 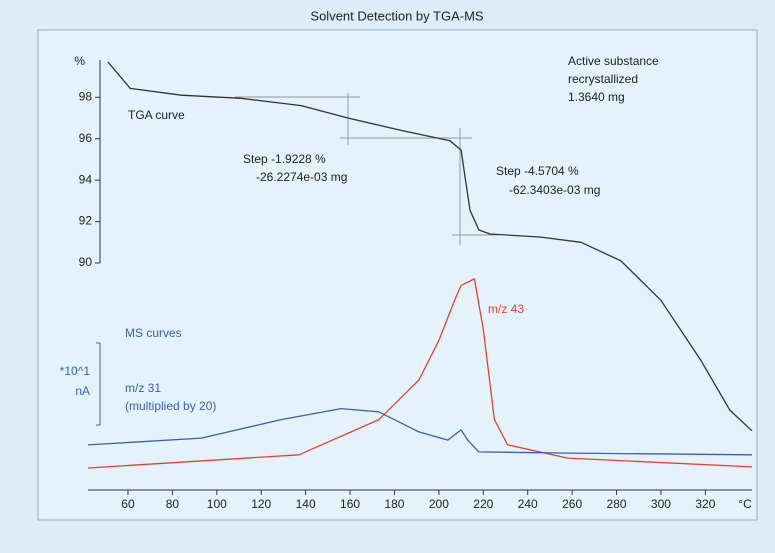 What do you see at coordinates (261, 504) in the screenshot?
I see `x-tick-label: 120` at bounding box center [261, 504].